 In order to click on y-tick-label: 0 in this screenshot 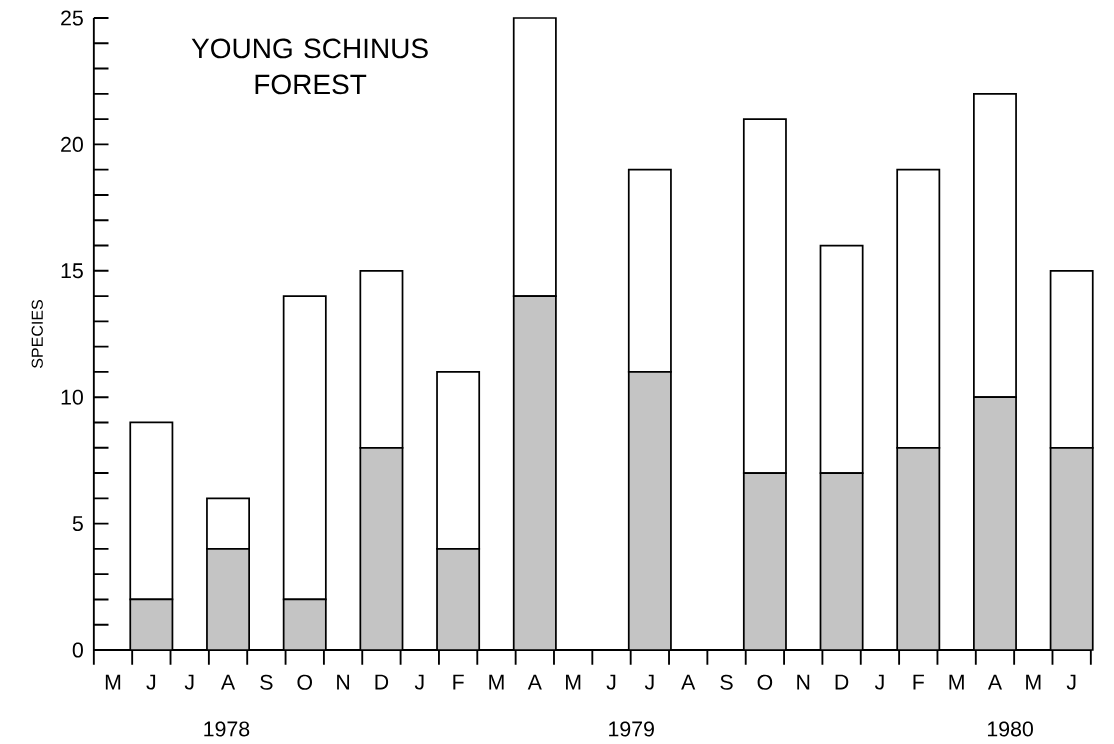, I will do `click(77, 650)`.